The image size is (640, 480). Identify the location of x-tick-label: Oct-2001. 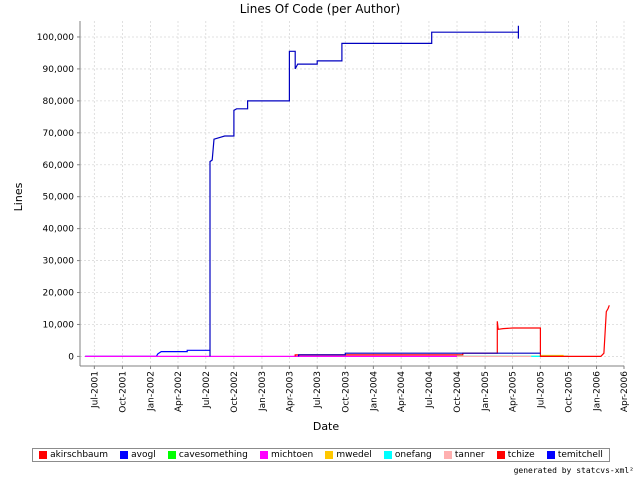
(123, 392).